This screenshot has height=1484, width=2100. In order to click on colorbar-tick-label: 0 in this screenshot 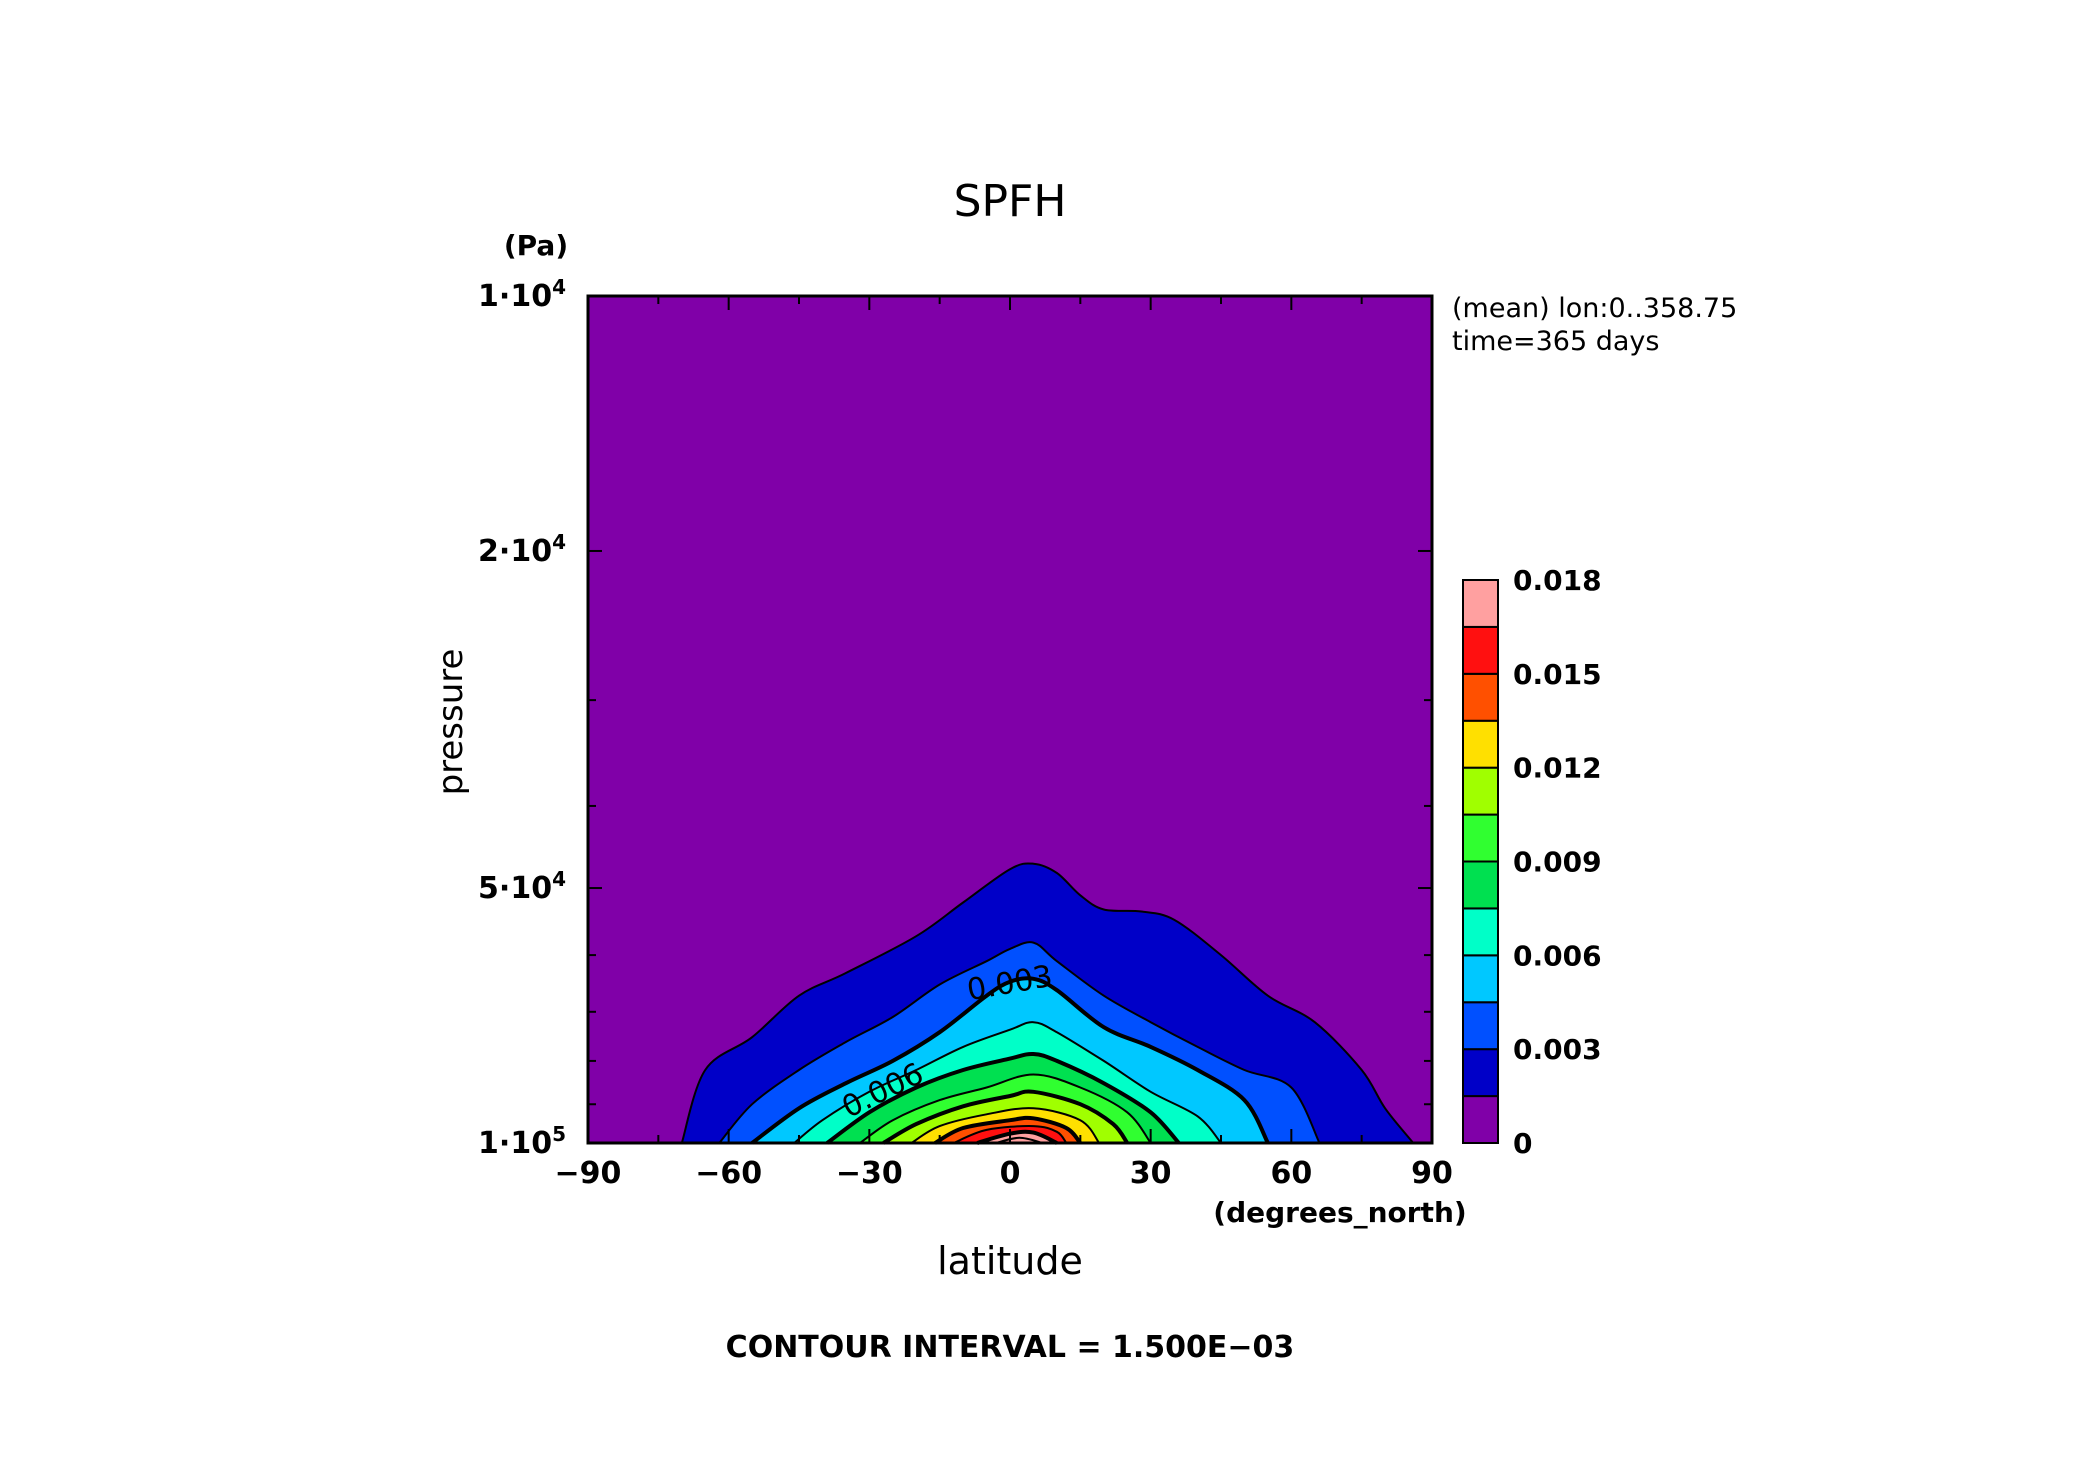, I will do `click(1522, 1143)`.